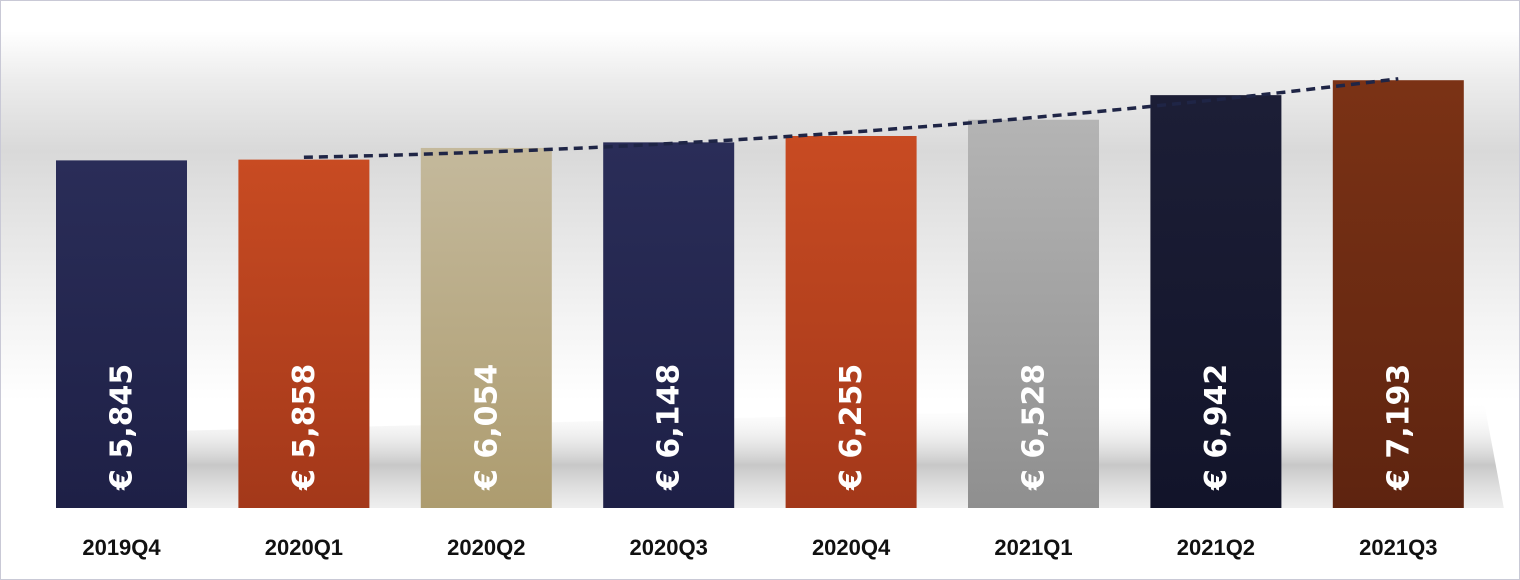  Describe the element at coordinates (486, 427) in the screenshot. I see `value-label-2020Q2: € 6,054` at that location.